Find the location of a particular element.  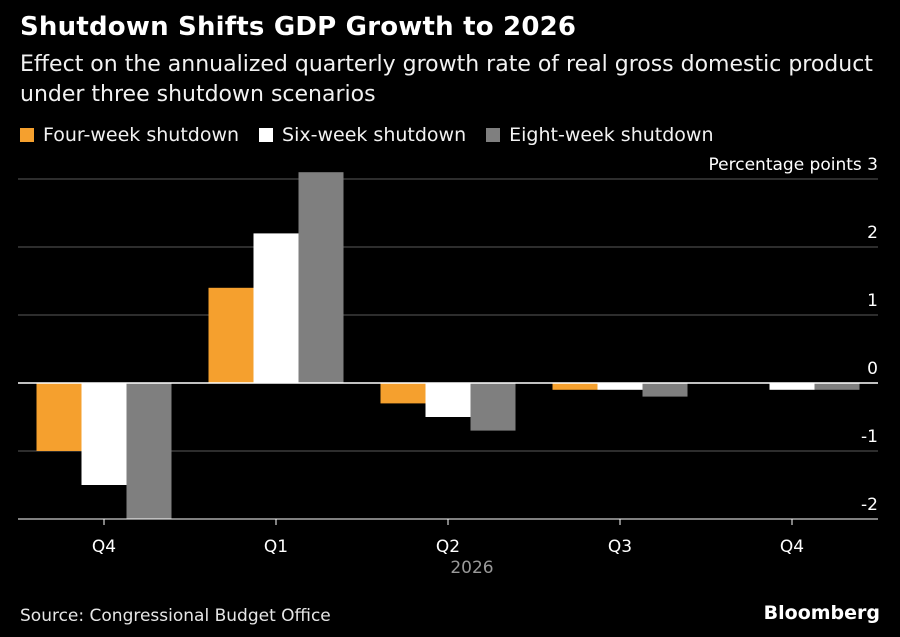

legend-swatch-eight-week is located at coordinates (493, 135).